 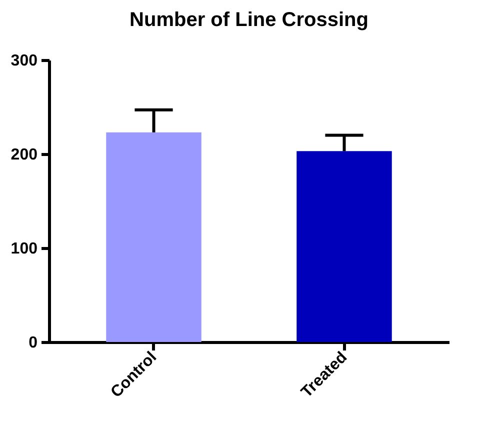 What do you see at coordinates (24, 61) in the screenshot?
I see `y-tick-label: 300` at bounding box center [24, 61].